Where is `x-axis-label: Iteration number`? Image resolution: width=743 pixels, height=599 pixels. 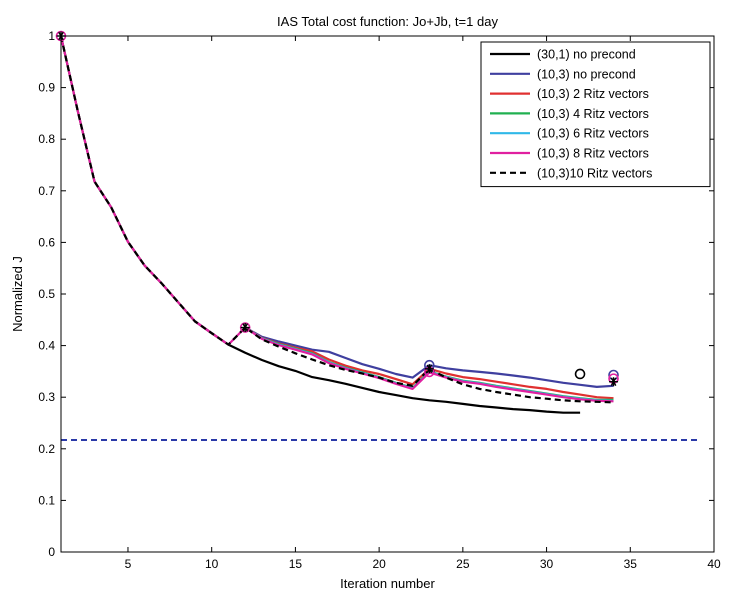 x-axis-label: Iteration number is located at coordinates (387, 583).